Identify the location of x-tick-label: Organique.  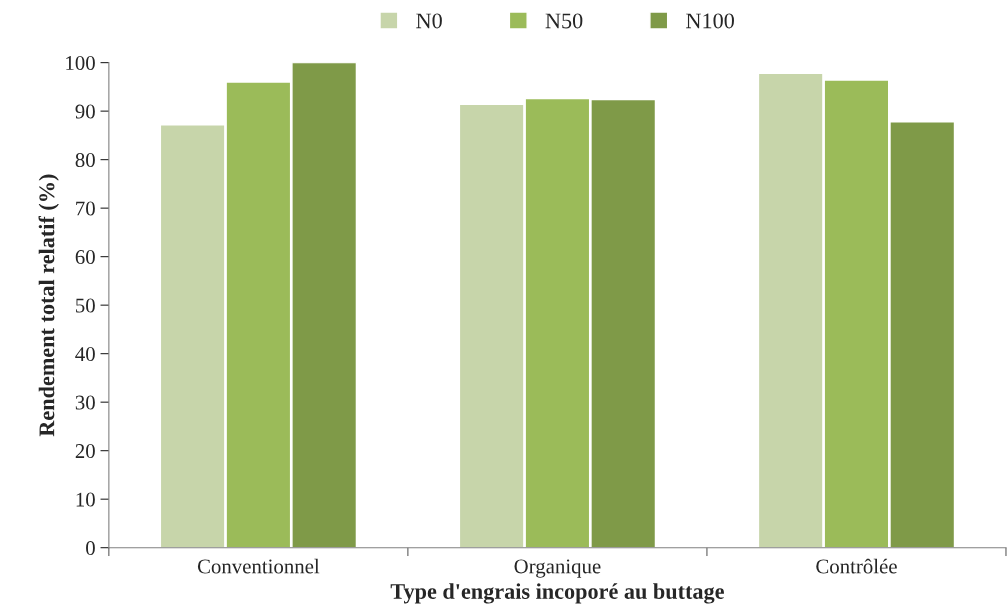
(557, 568).